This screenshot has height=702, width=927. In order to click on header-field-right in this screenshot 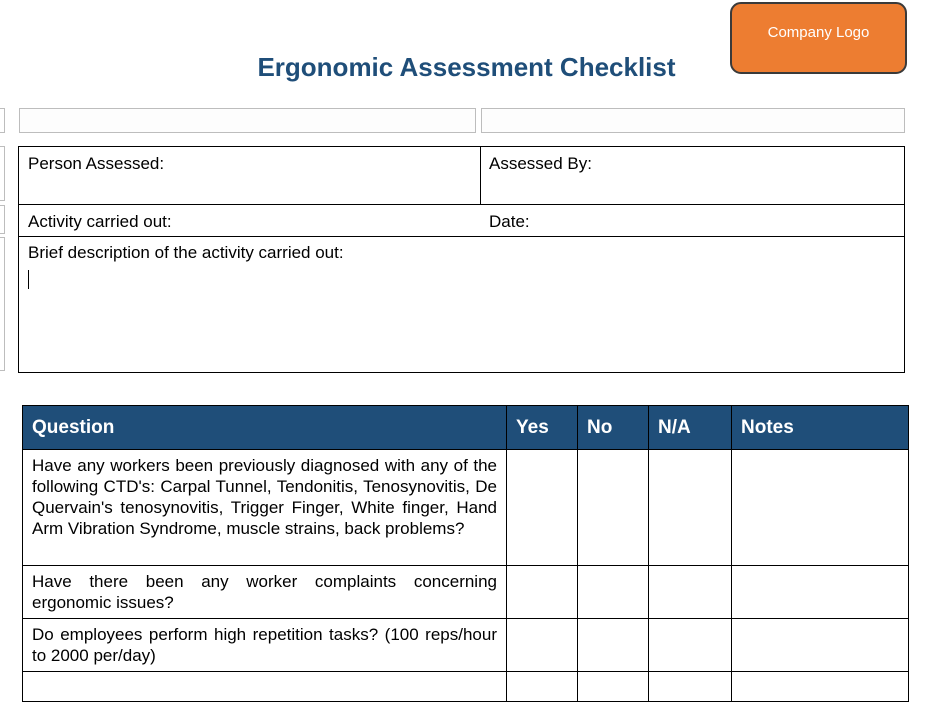, I will do `click(693, 120)`.